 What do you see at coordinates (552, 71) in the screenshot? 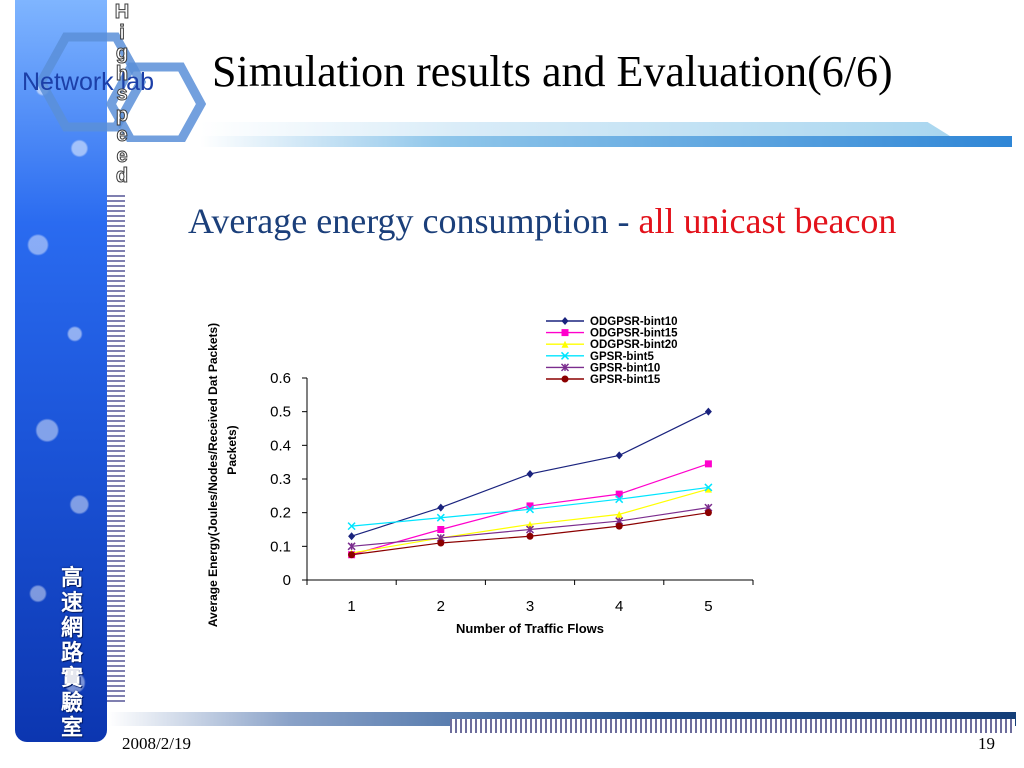
I see `page-title: Simulation results and Evaluation(6/6)` at bounding box center [552, 71].